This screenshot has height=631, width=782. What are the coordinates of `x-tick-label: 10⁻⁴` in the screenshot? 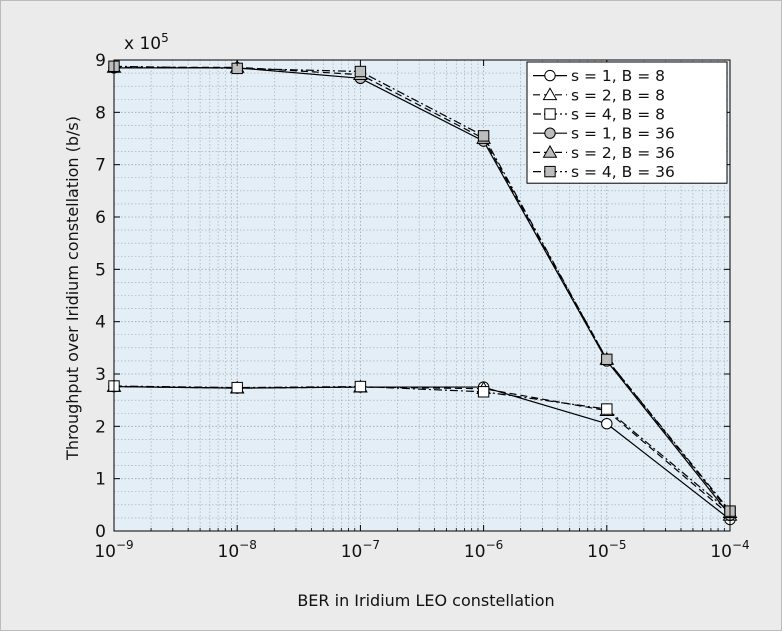 It's located at (729, 550).